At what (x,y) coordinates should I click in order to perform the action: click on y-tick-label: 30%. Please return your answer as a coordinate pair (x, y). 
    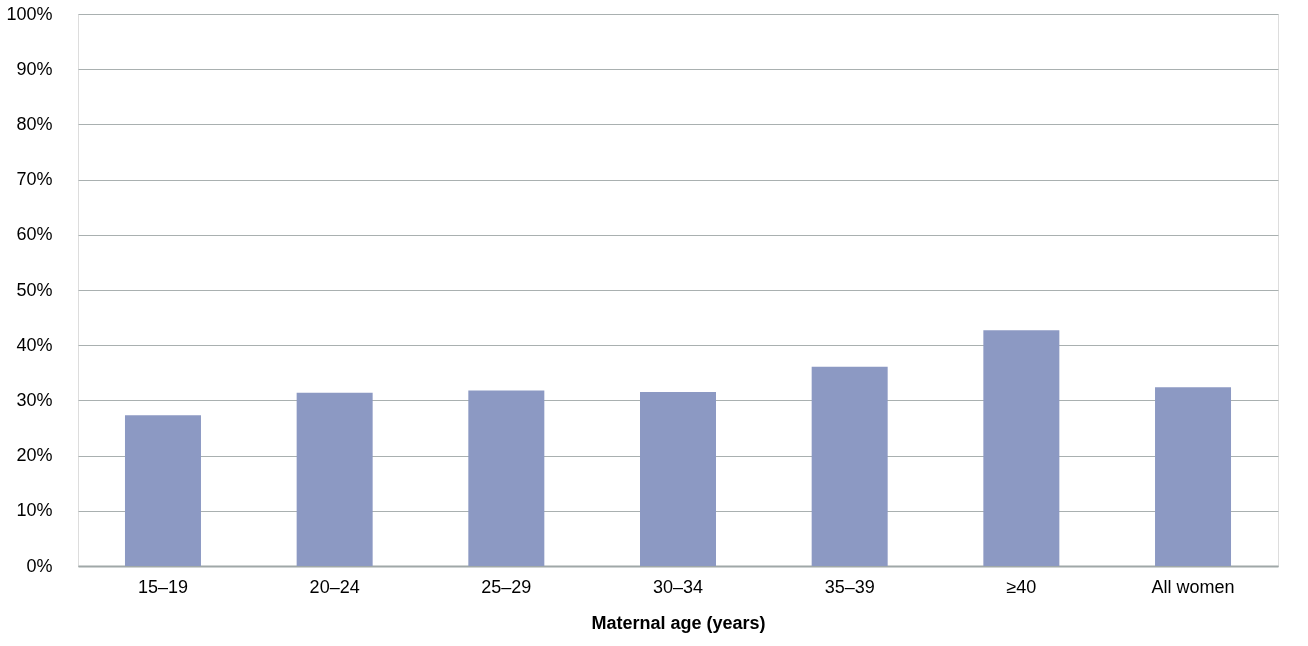
    Looking at the image, I should click on (34, 399).